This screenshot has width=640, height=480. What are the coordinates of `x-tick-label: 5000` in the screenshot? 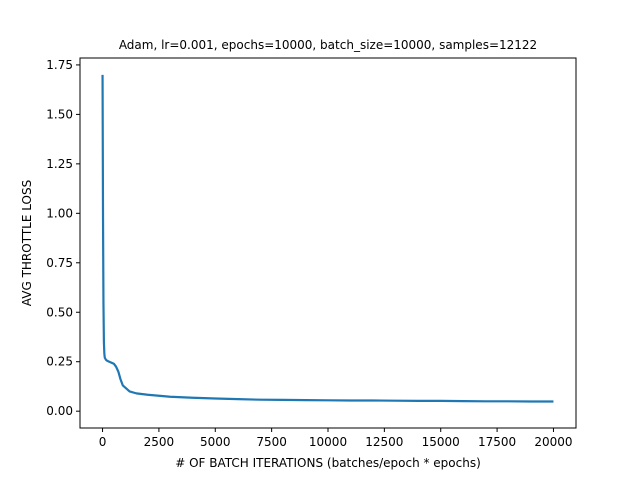 It's located at (215, 442).